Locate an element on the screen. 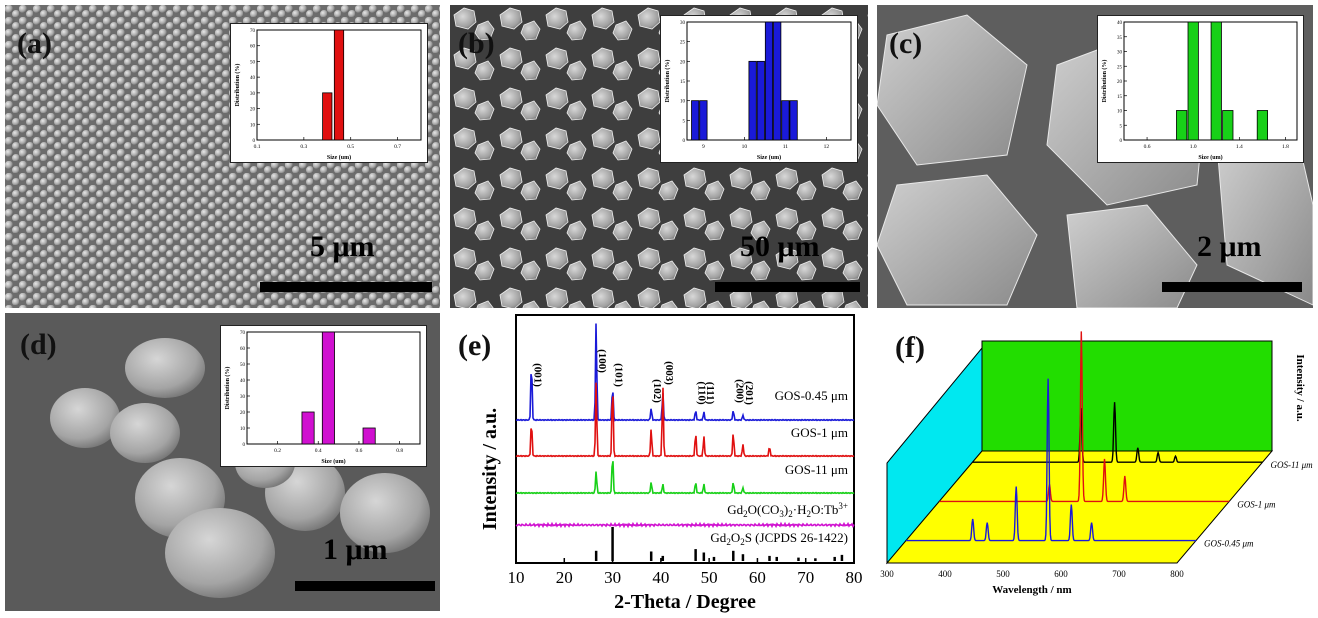 The width and height of the screenshot is (1318, 618). panel-label-a: (a) is located at coordinates (34, 43).